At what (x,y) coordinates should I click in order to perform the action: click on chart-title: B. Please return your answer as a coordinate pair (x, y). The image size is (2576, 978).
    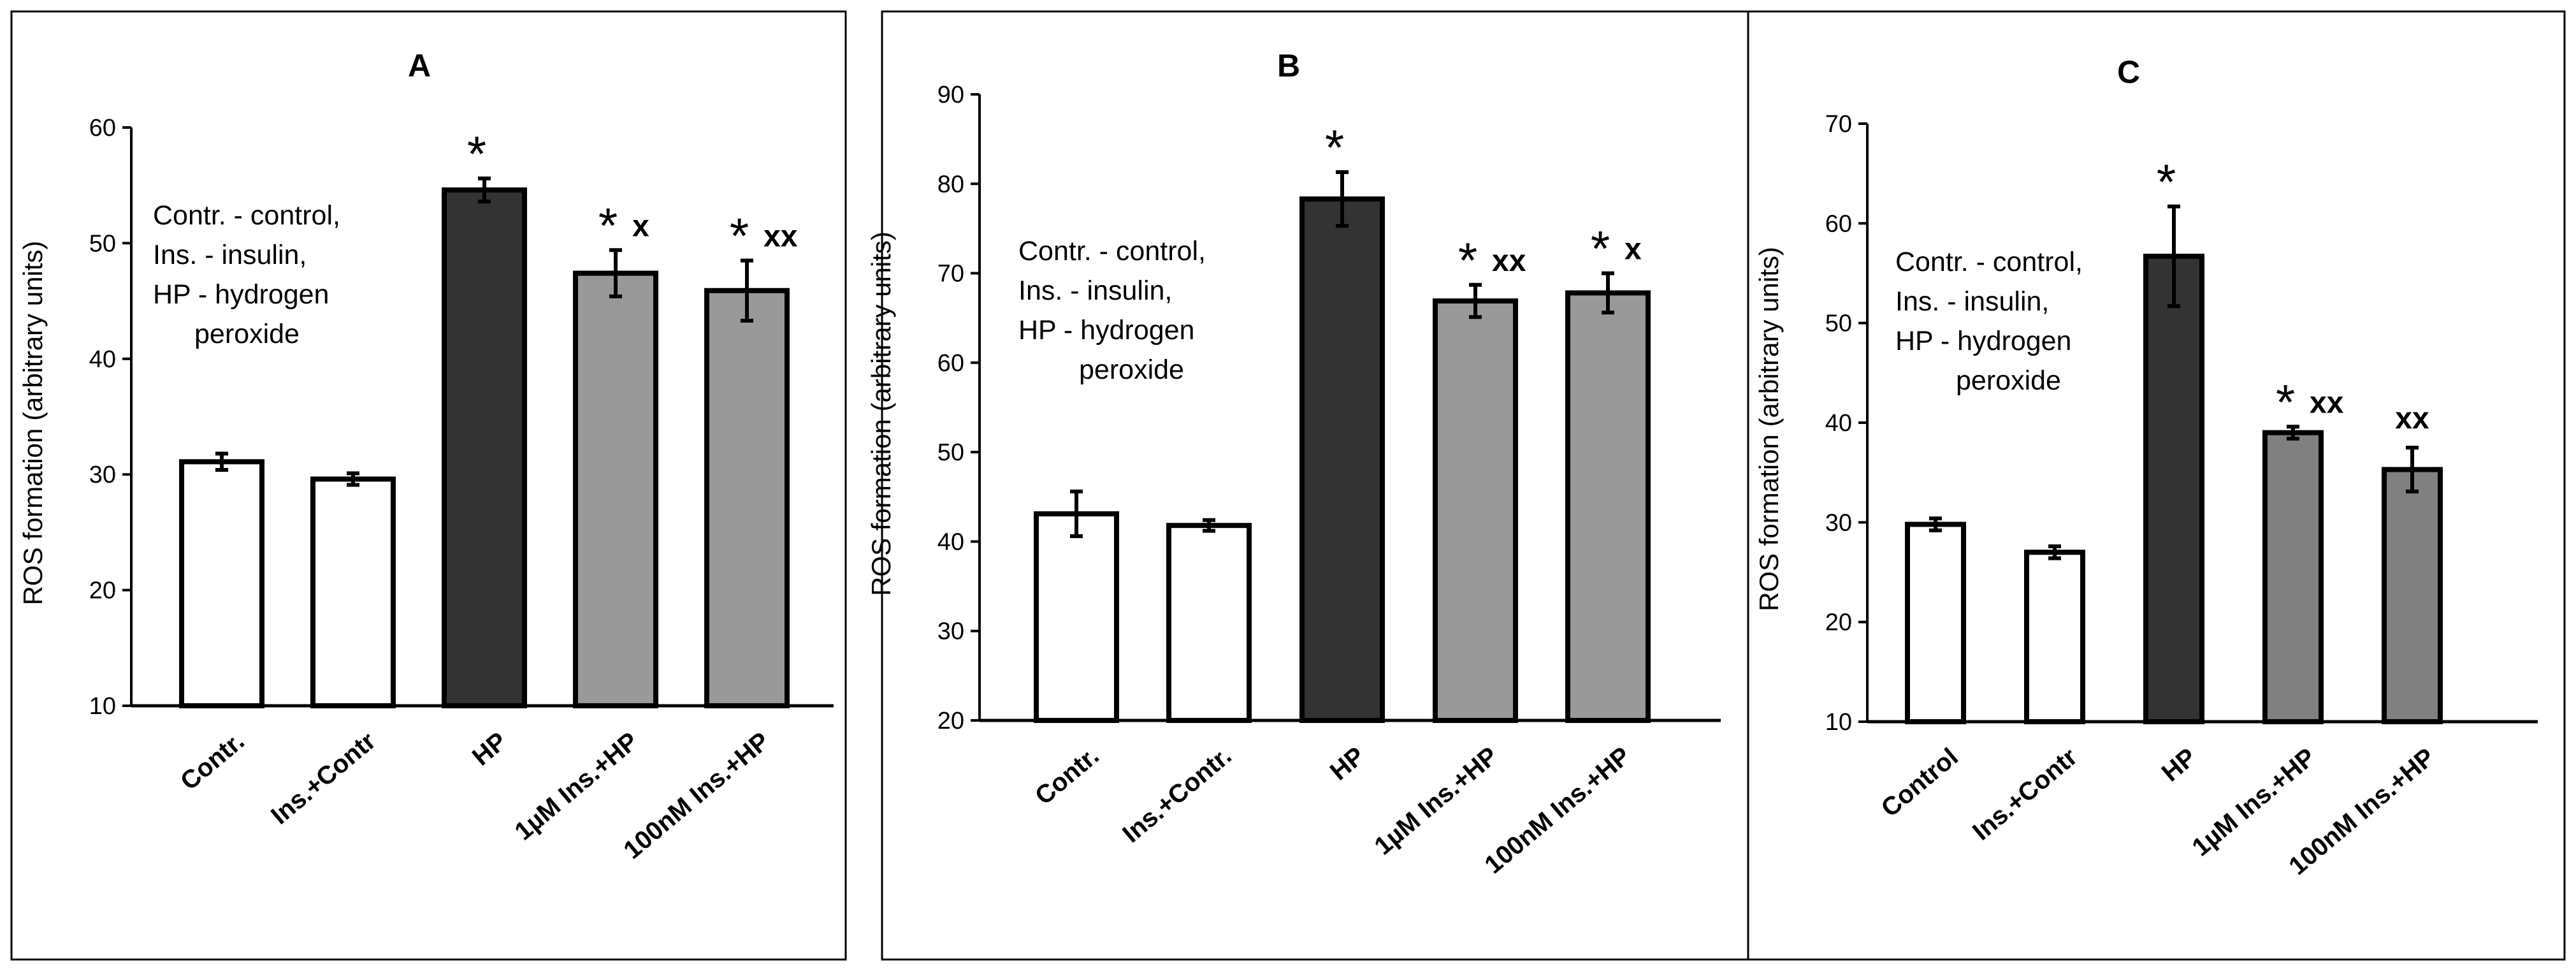
    Looking at the image, I should click on (1288, 66).